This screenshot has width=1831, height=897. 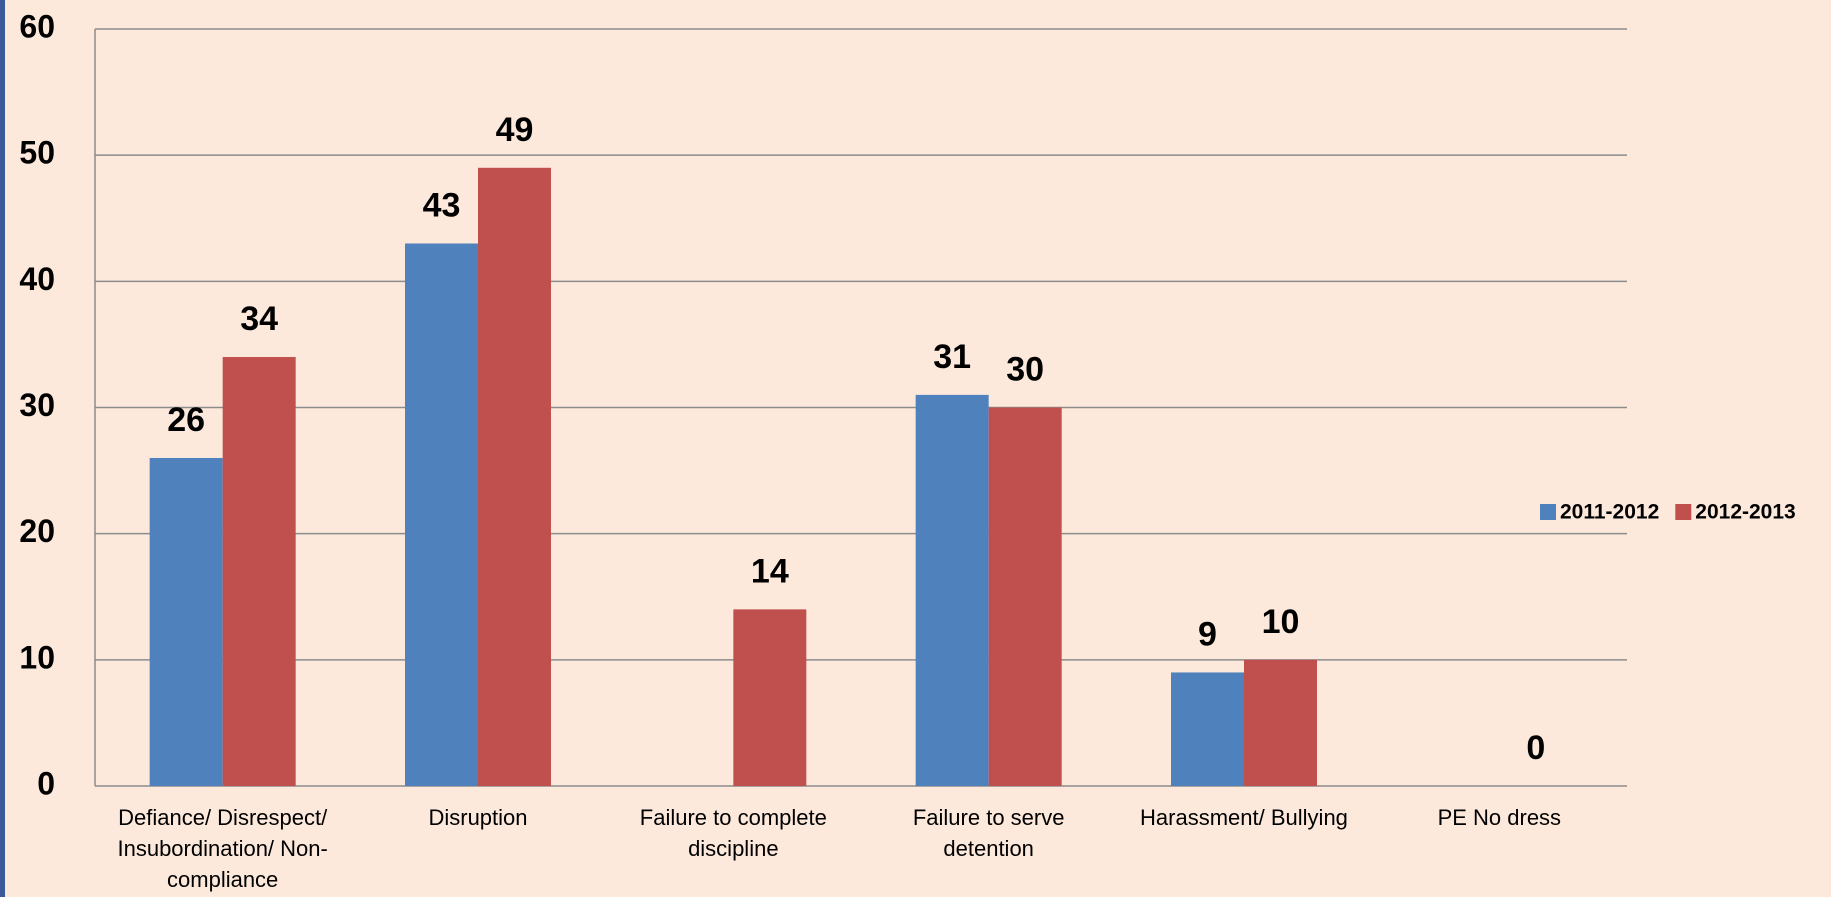 I want to click on data-label: 9, so click(x=1207, y=634).